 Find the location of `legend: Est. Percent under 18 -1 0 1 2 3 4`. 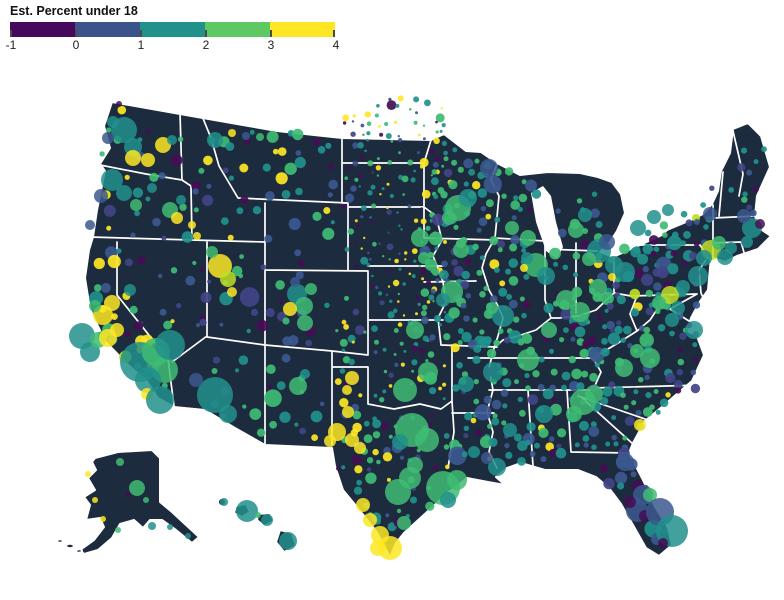

legend: Est. Percent under 18 -1 0 1 2 3 4 is located at coordinates (173, 30).